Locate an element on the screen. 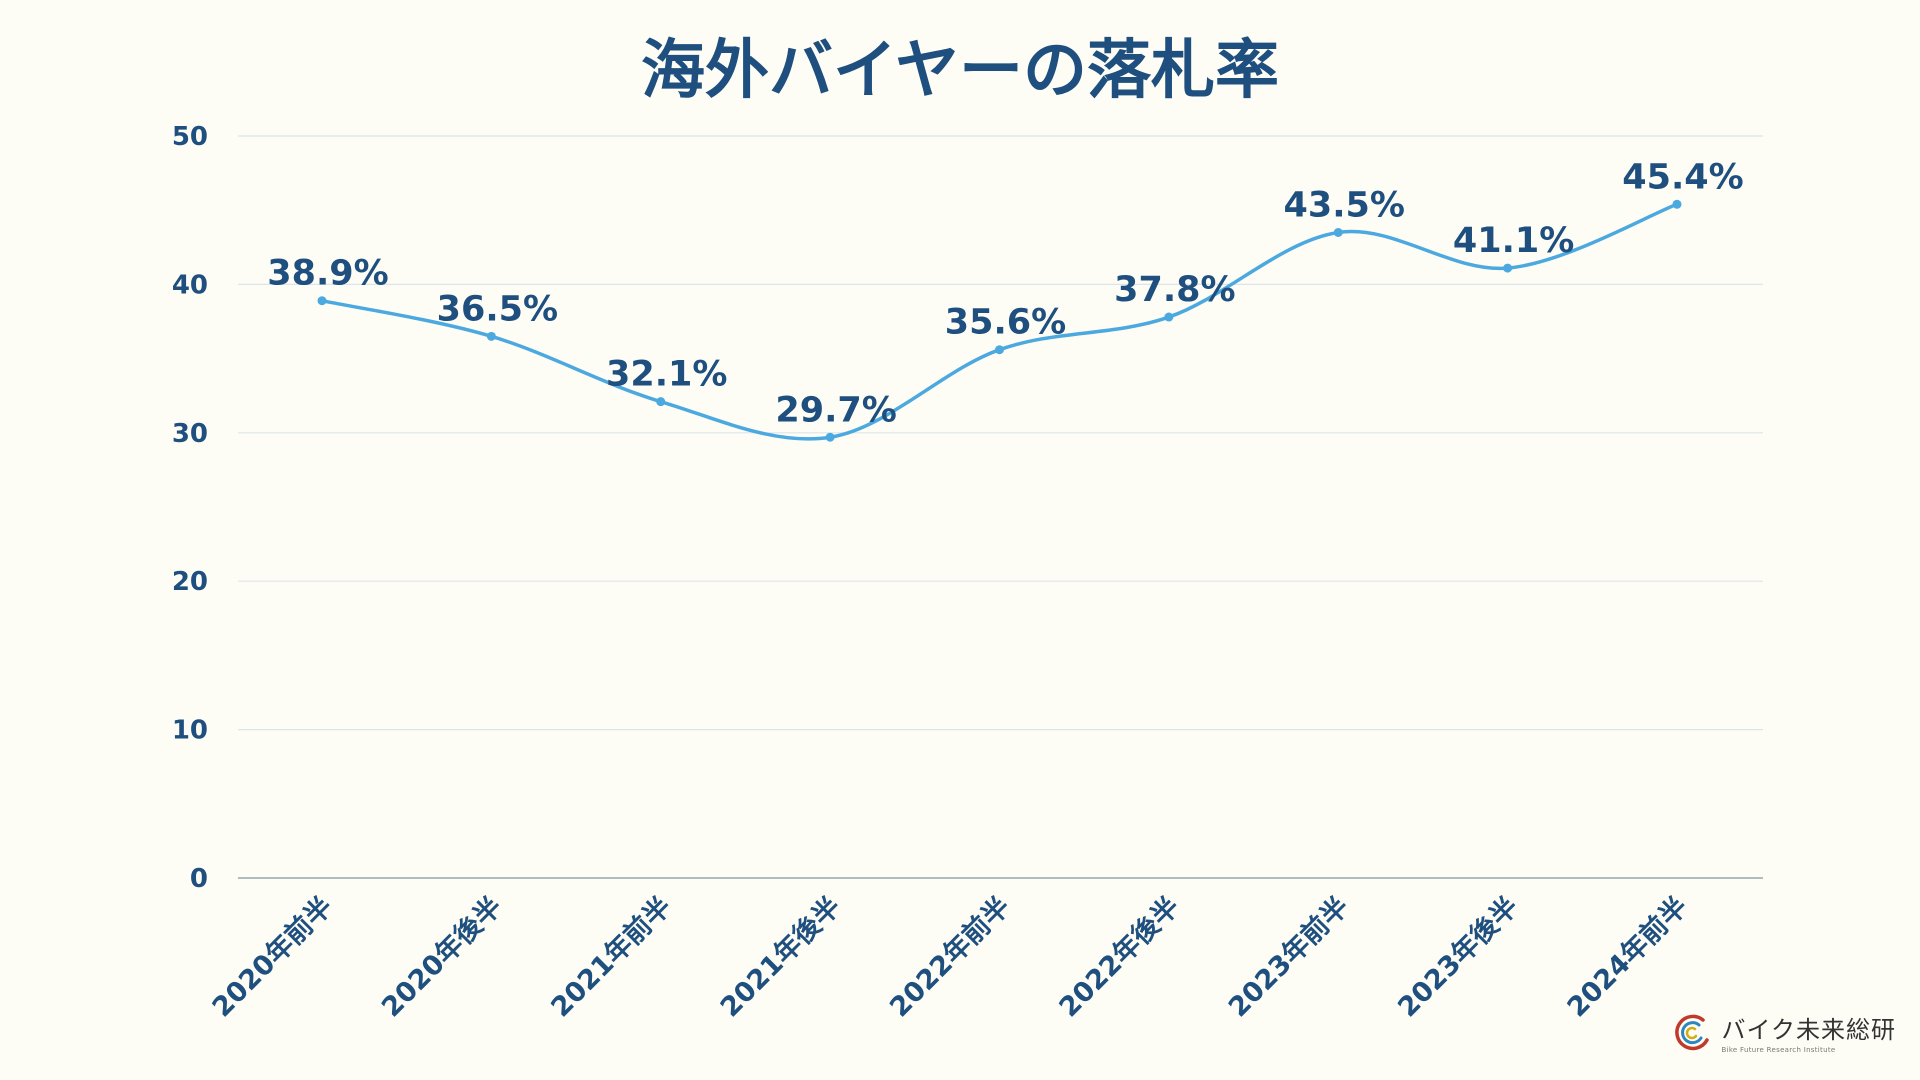  x-tick-label: 2023年後半 is located at coordinates (1458, 956).